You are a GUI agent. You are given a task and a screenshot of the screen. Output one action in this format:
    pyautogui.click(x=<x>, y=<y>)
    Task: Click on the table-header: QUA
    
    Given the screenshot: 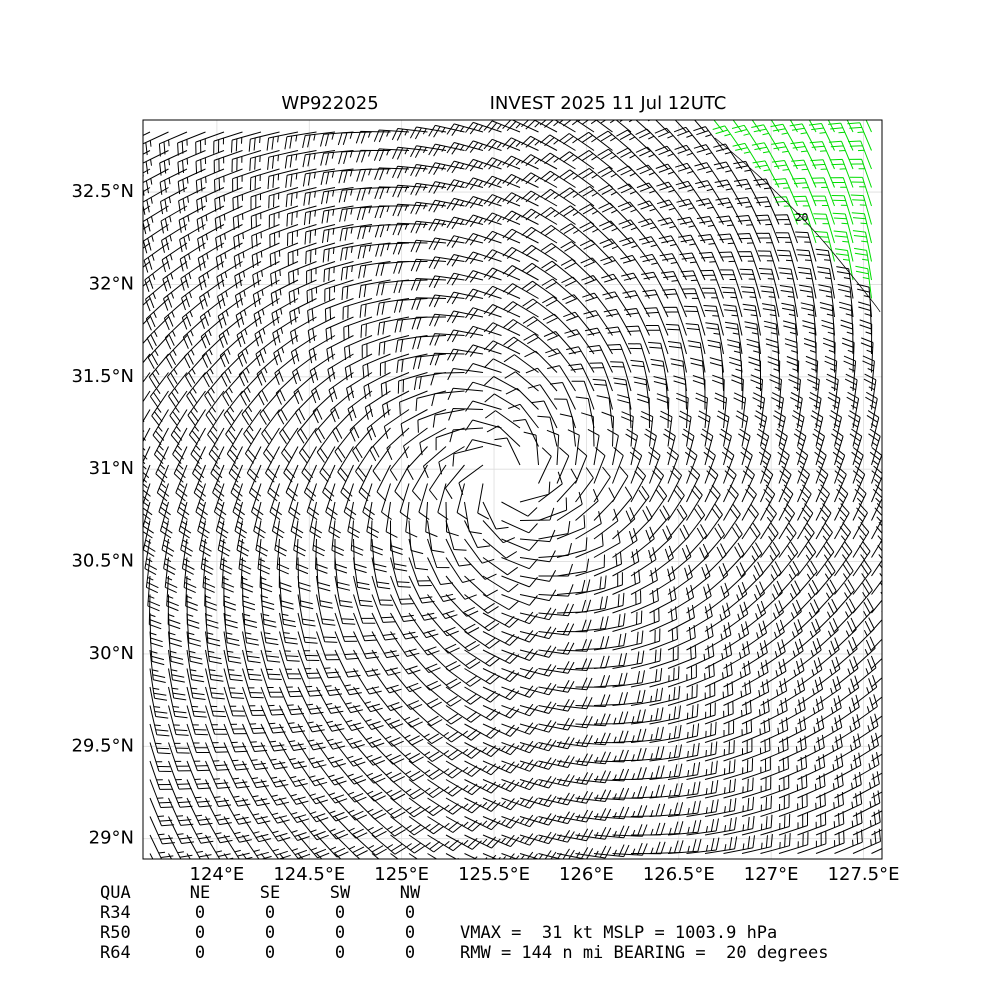 What is the action you would take?
    pyautogui.click(x=115, y=893)
    